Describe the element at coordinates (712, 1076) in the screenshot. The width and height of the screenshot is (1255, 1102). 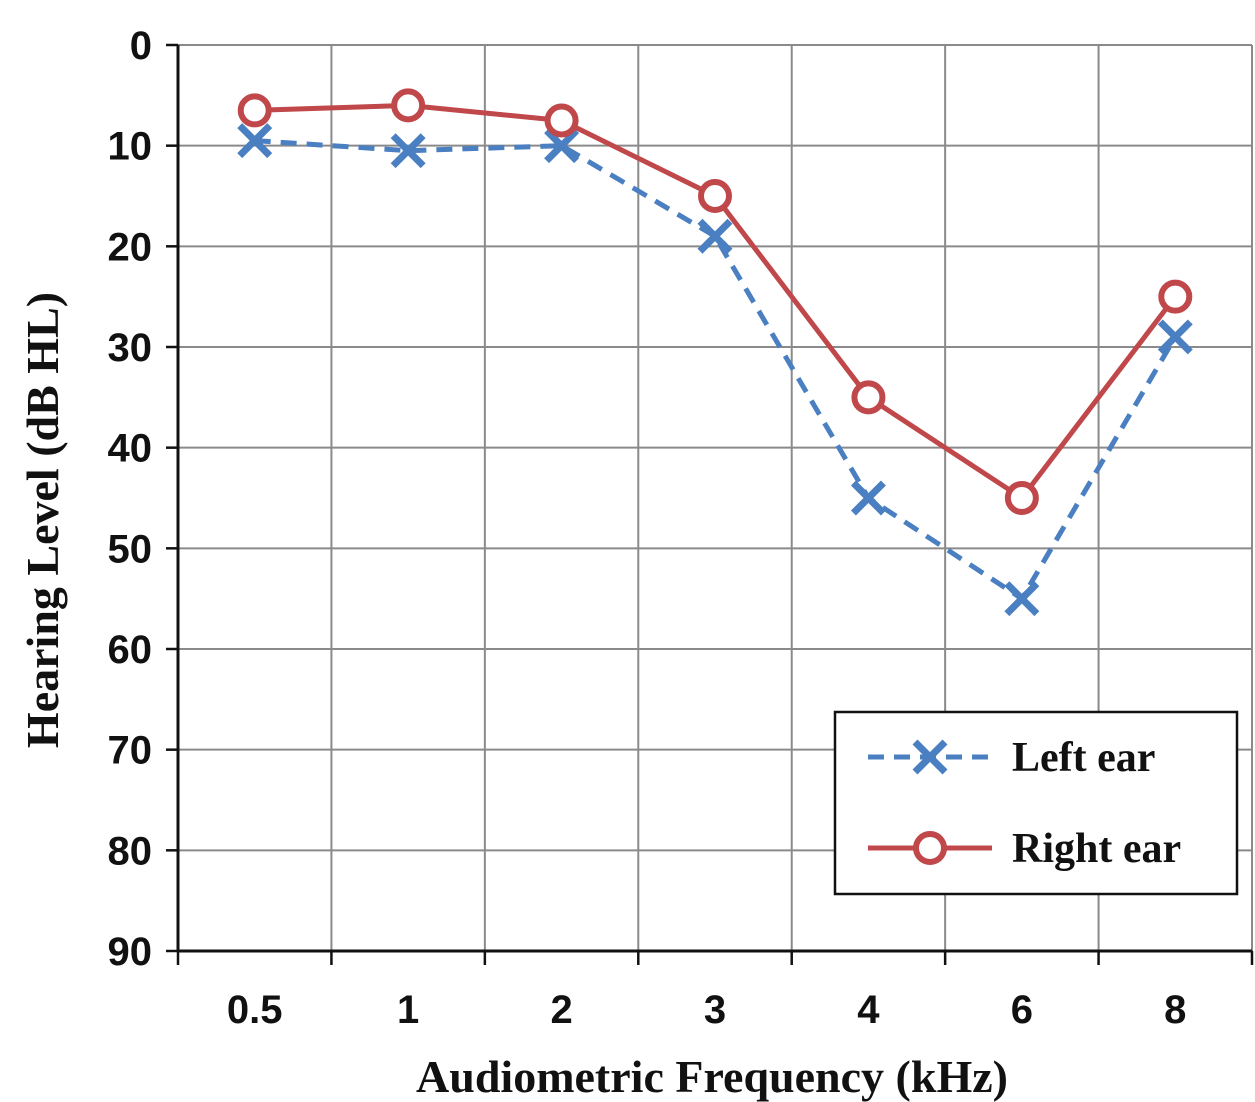
I see `x-axis-title: Audiometric Frequency (kHz)` at that location.